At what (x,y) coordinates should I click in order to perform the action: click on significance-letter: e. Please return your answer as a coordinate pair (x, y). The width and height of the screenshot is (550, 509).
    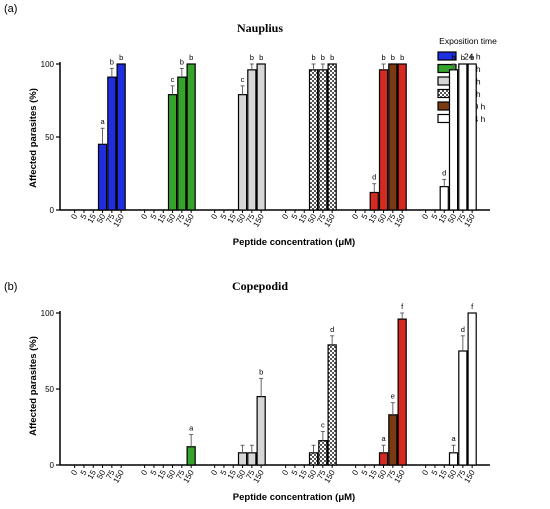
    Looking at the image, I should click on (393, 396).